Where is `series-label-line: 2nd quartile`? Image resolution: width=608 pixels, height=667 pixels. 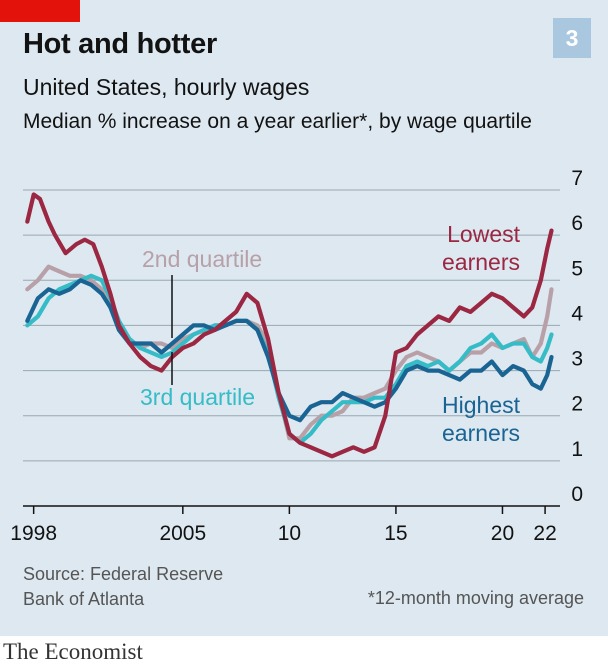
series-label-line: 2nd quartile is located at coordinates (202, 259).